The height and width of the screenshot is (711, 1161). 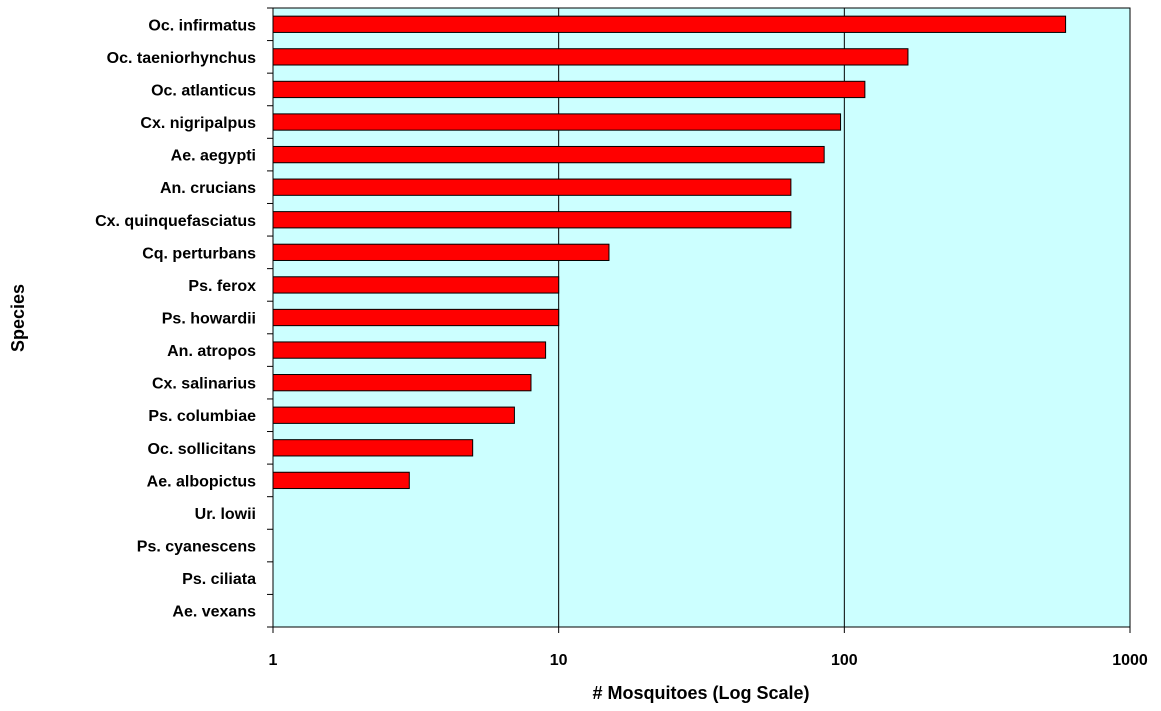 What do you see at coordinates (202, 449) in the screenshot?
I see `category-label: Oc. sollicitans` at bounding box center [202, 449].